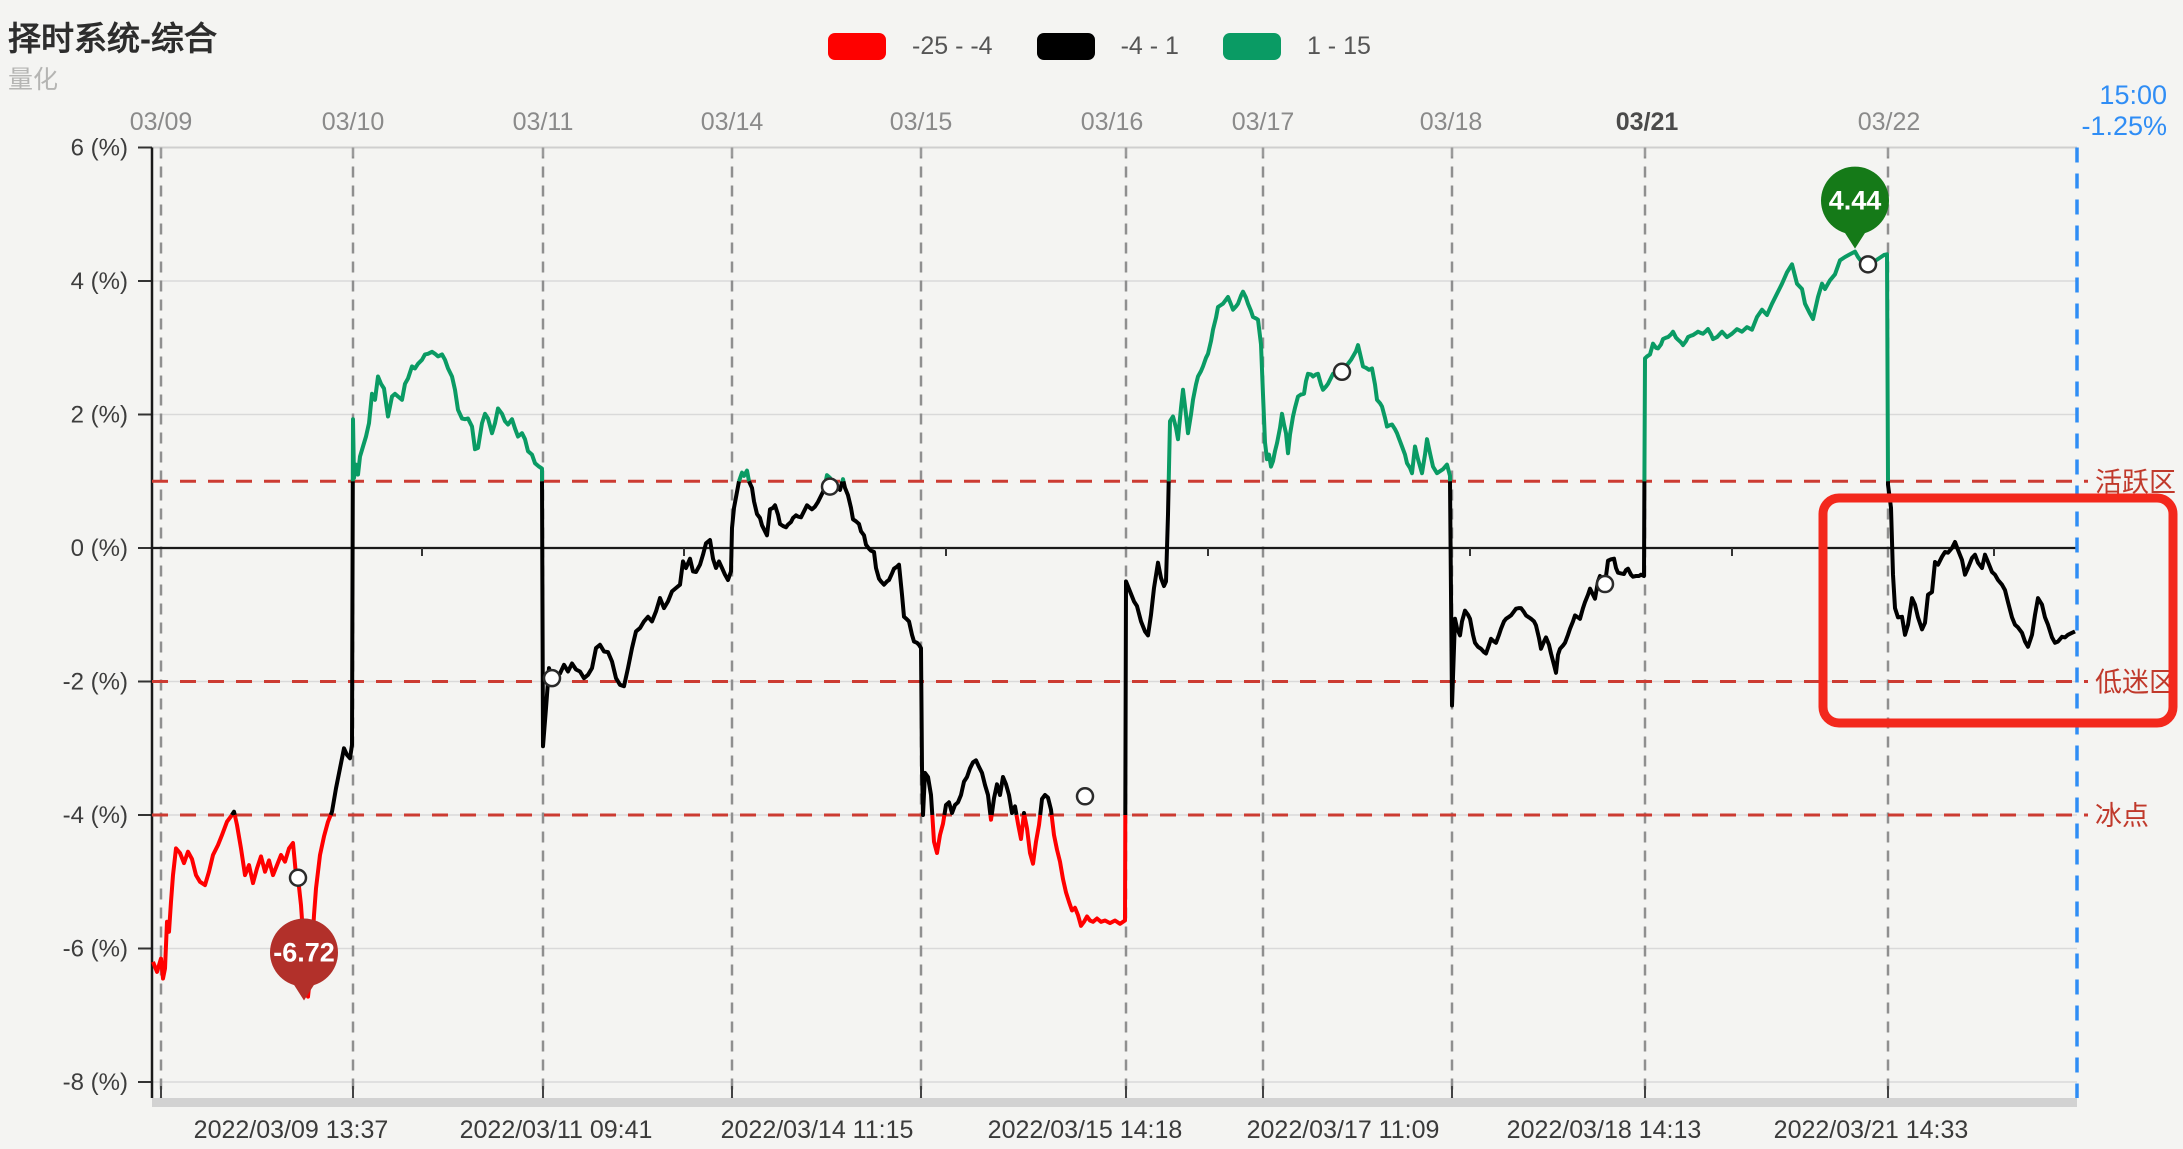  What do you see at coordinates (1647, 122) in the screenshot?
I see `x-axis-date-label: 03/21` at bounding box center [1647, 122].